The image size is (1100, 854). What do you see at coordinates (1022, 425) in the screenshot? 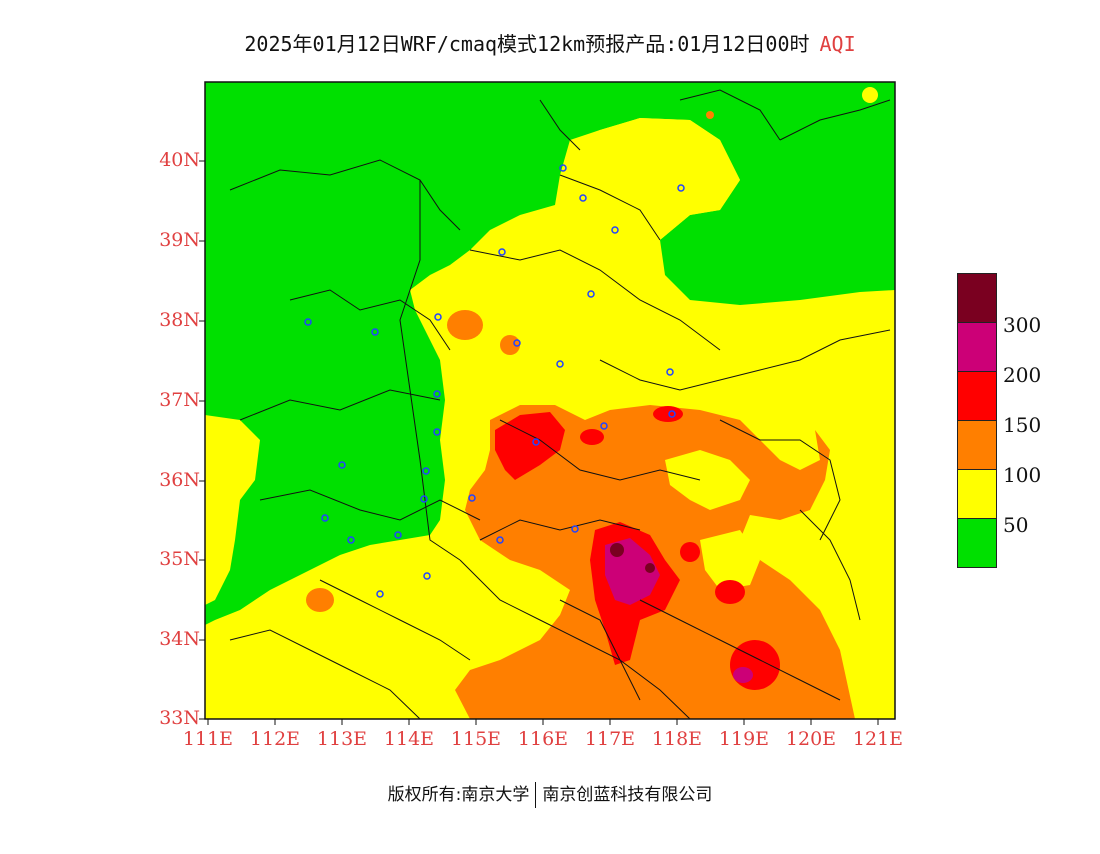
I see `legend-label-150: 150` at bounding box center [1022, 425].